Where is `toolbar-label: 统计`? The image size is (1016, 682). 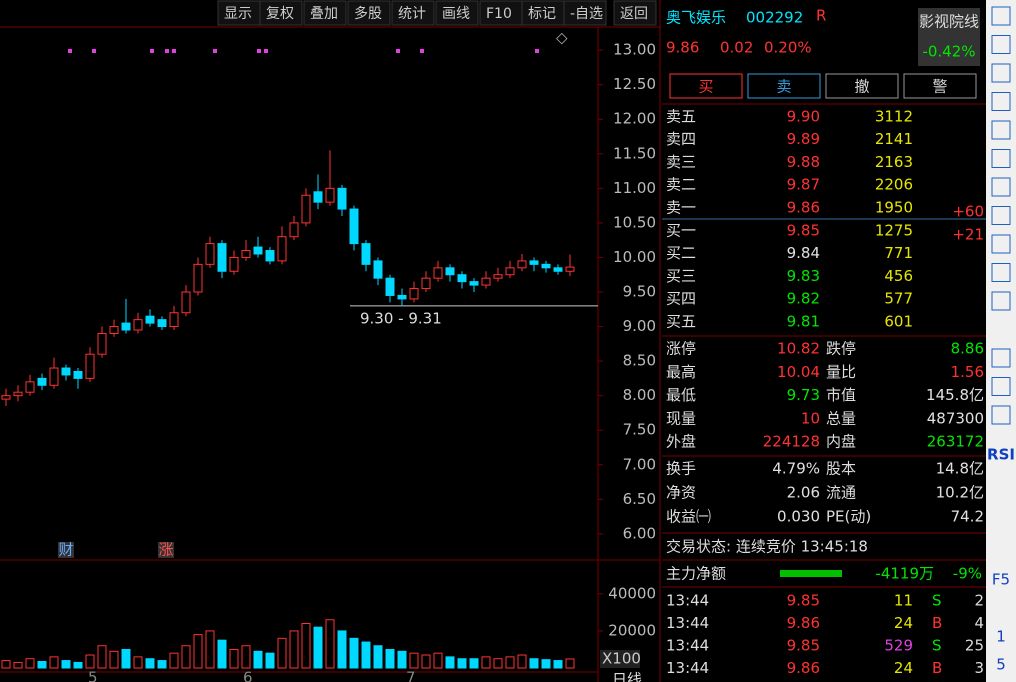 toolbar-label: 统计 is located at coordinates (412, 14).